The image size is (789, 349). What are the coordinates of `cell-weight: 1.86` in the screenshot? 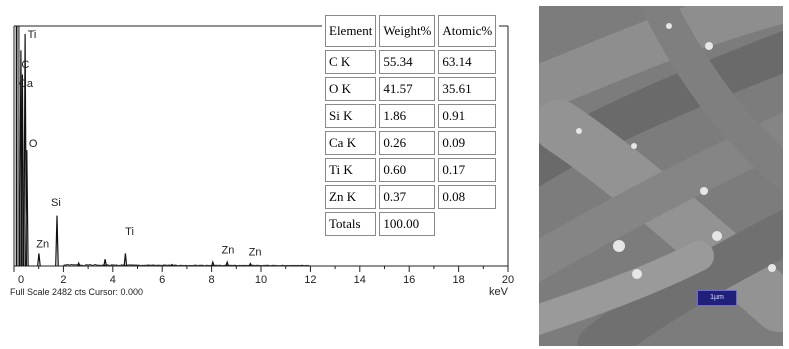 It's located at (407, 116).